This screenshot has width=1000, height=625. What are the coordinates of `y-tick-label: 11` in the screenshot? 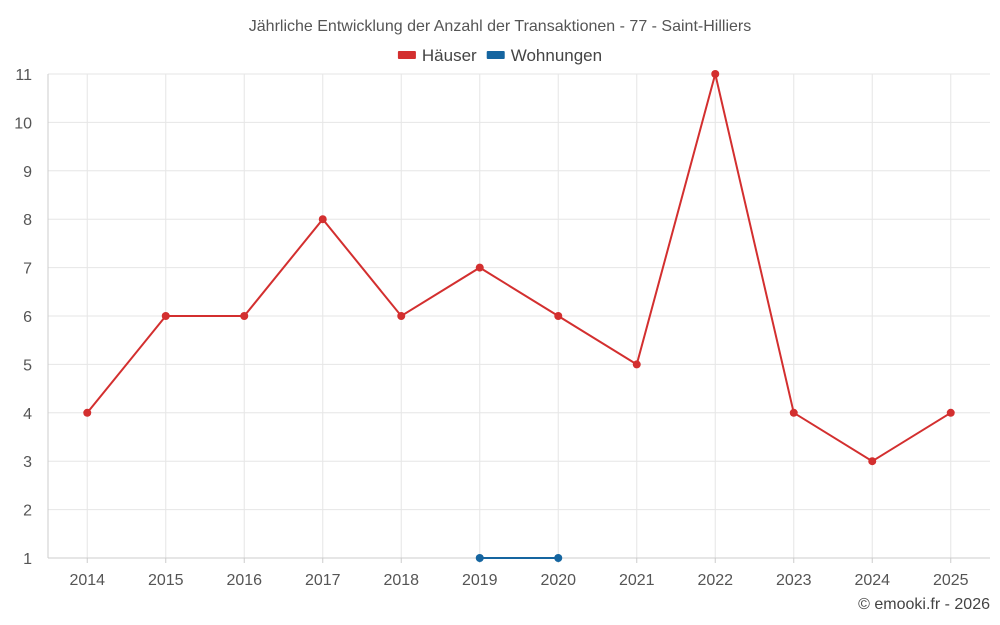 It's located at (23, 75).